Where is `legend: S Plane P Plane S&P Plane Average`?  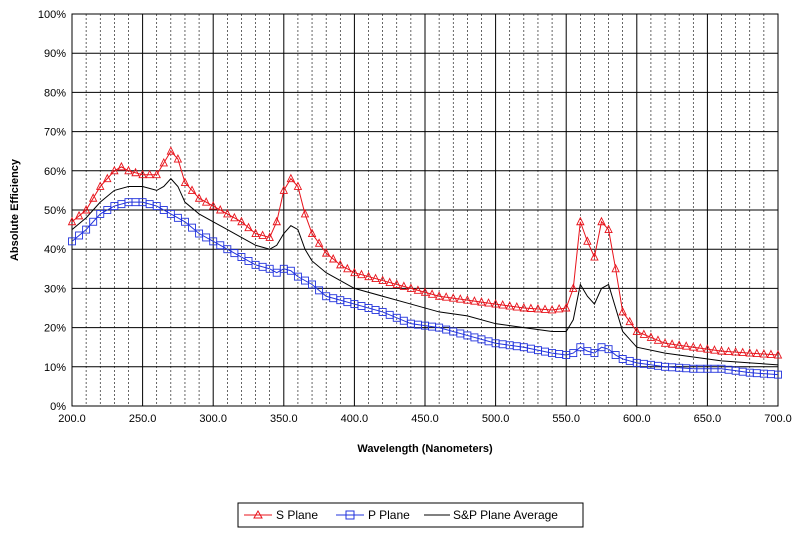
legend: S Plane P Plane S&P Plane Average is located at coordinates (410, 515).